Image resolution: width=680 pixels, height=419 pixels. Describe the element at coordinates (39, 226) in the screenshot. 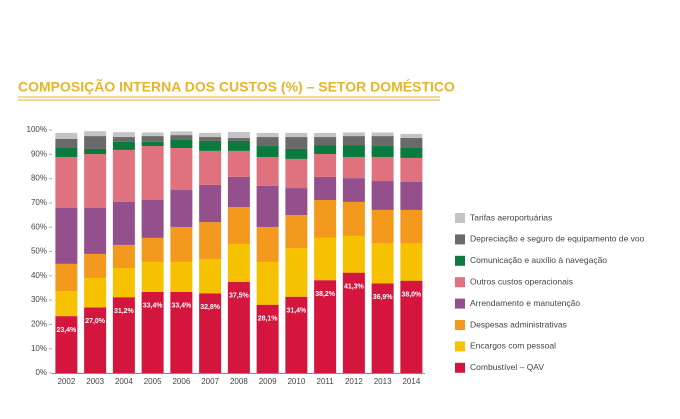

I see `y-tick-label: 60%` at that location.